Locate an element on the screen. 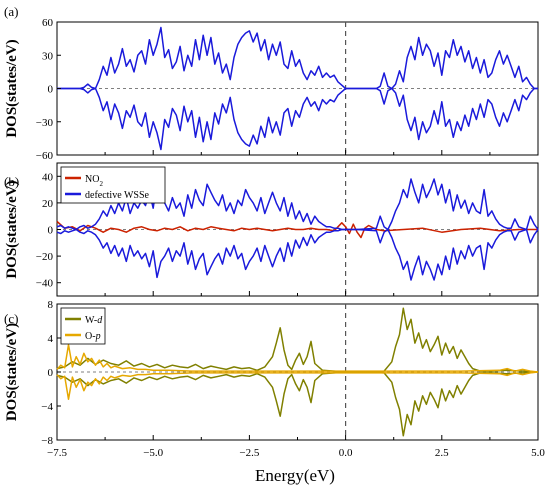 Image resolution: width=550 pixels, height=495 pixels. y-tick-label: −30 is located at coordinates (45, 123).